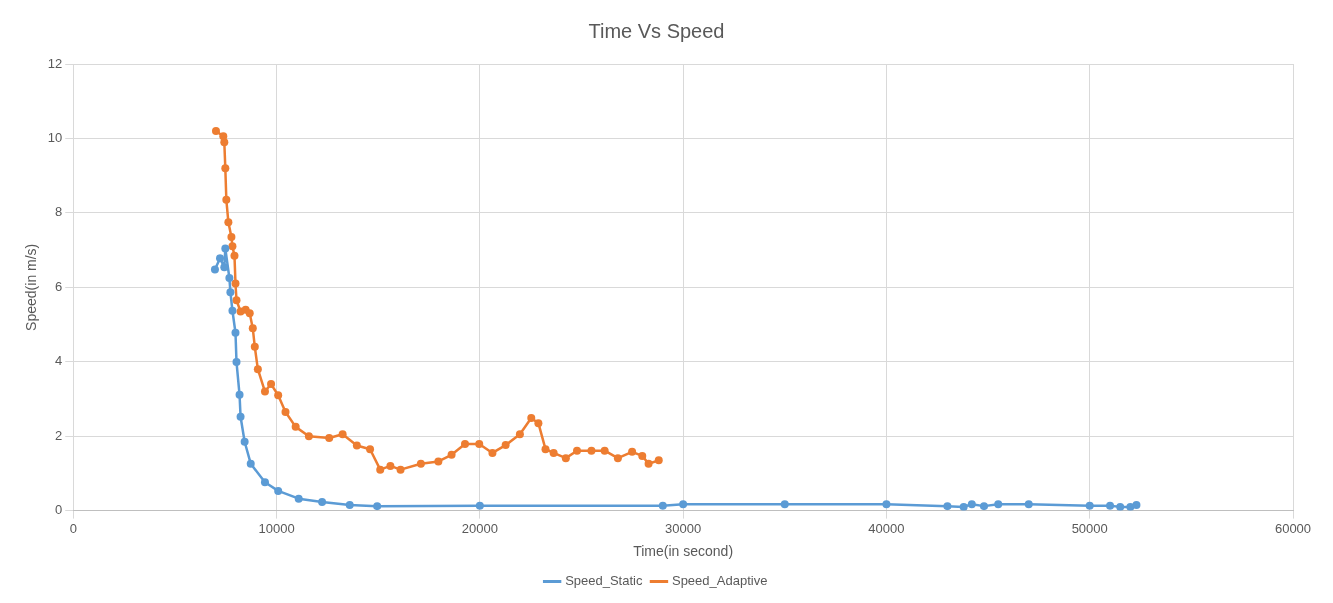 The image size is (1333, 603). I want to click on x-tick-label: 60000, so click(1293, 528).